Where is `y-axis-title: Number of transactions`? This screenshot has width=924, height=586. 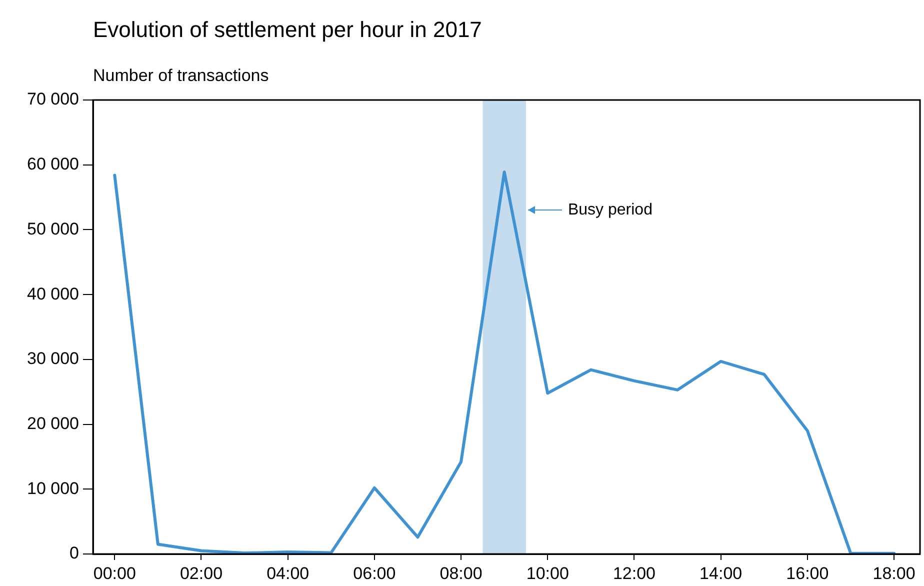 y-axis-title: Number of transactions is located at coordinates (181, 75).